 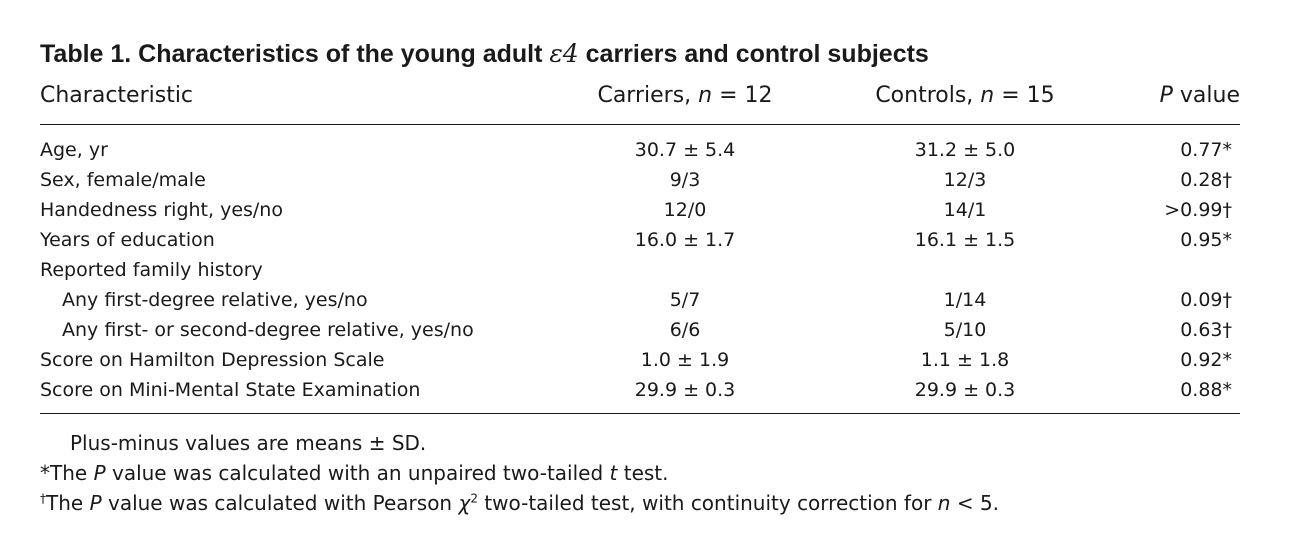 I want to click on header-controls-eq: = 15, so click(x=1024, y=95).